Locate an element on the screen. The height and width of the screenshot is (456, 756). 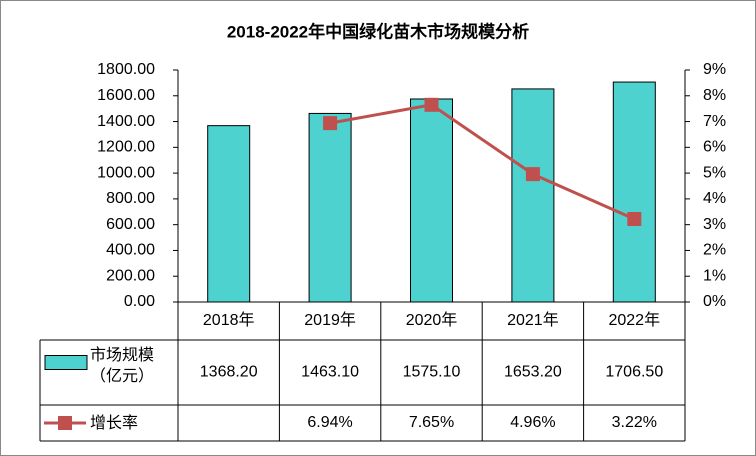
y-tick-label: 1200.00 is located at coordinates (126, 147).